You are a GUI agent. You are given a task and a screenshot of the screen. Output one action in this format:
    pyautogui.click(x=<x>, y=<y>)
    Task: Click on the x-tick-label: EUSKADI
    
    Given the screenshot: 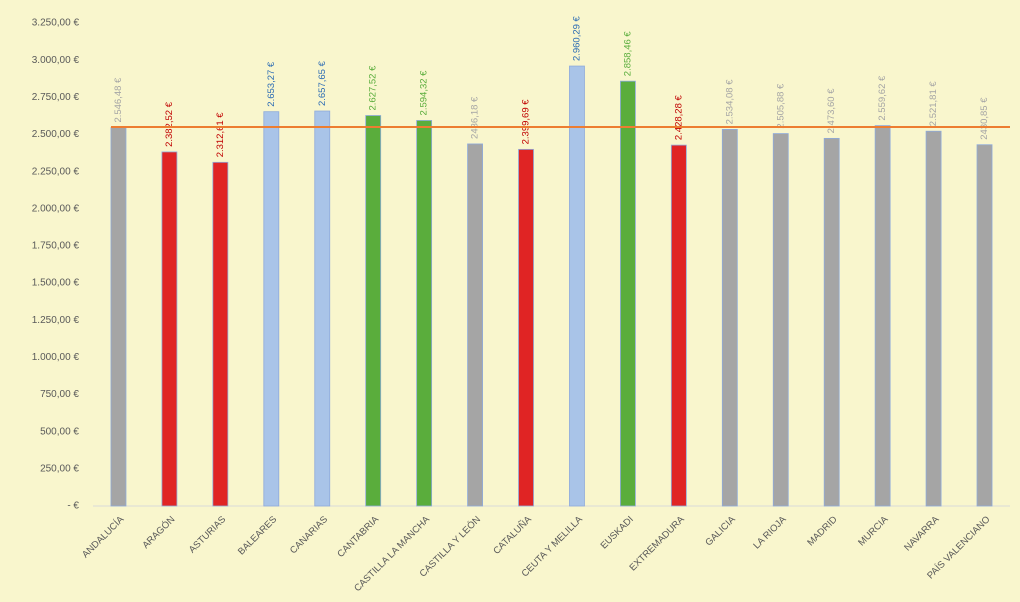 What is the action you would take?
    pyautogui.click(x=617, y=532)
    